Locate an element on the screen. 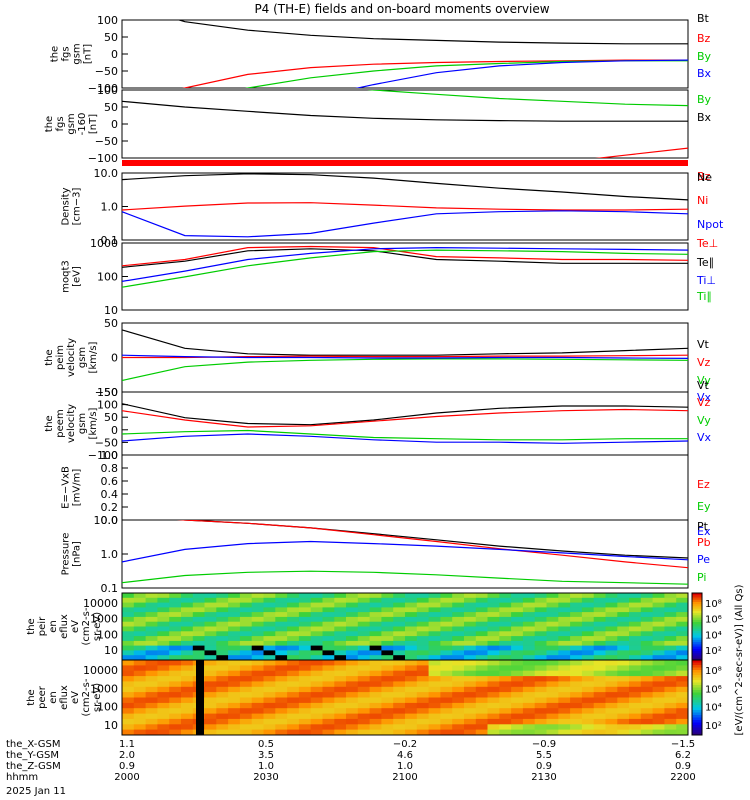  legend-Pt: Pt is located at coordinates (703, 526).